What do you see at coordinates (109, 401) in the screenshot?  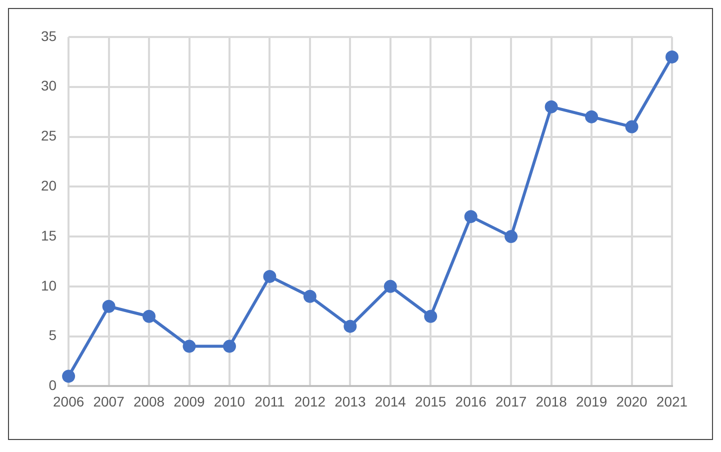 I see `x-tick-label: 2007` at bounding box center [109, 401].